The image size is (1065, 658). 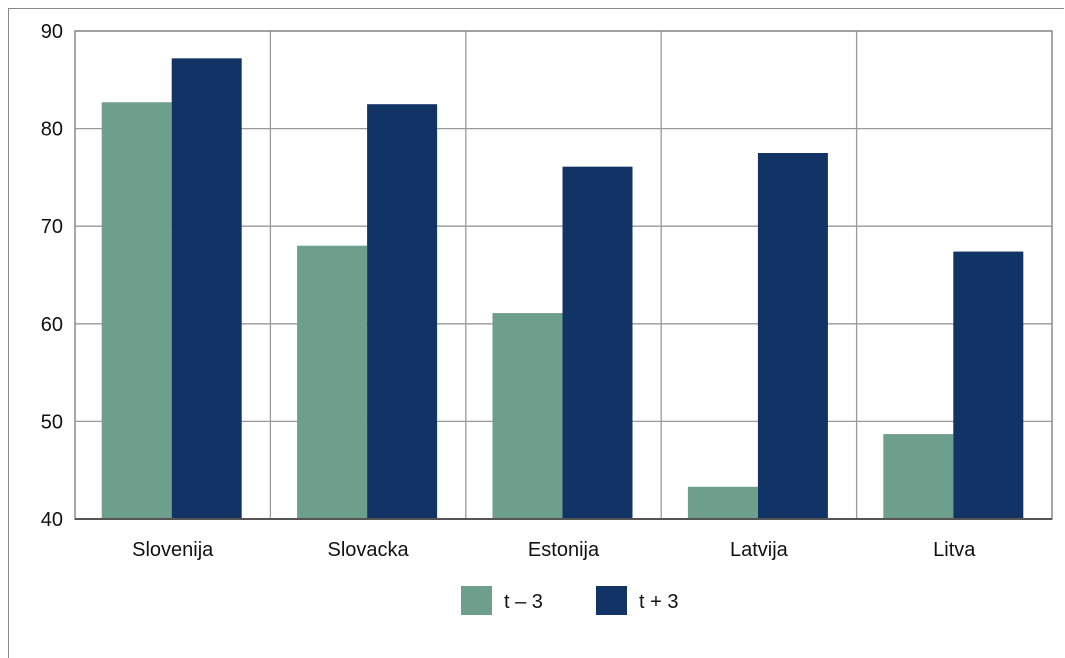 I want to click on legend-label: t + 3, so click(x=658, y=602).